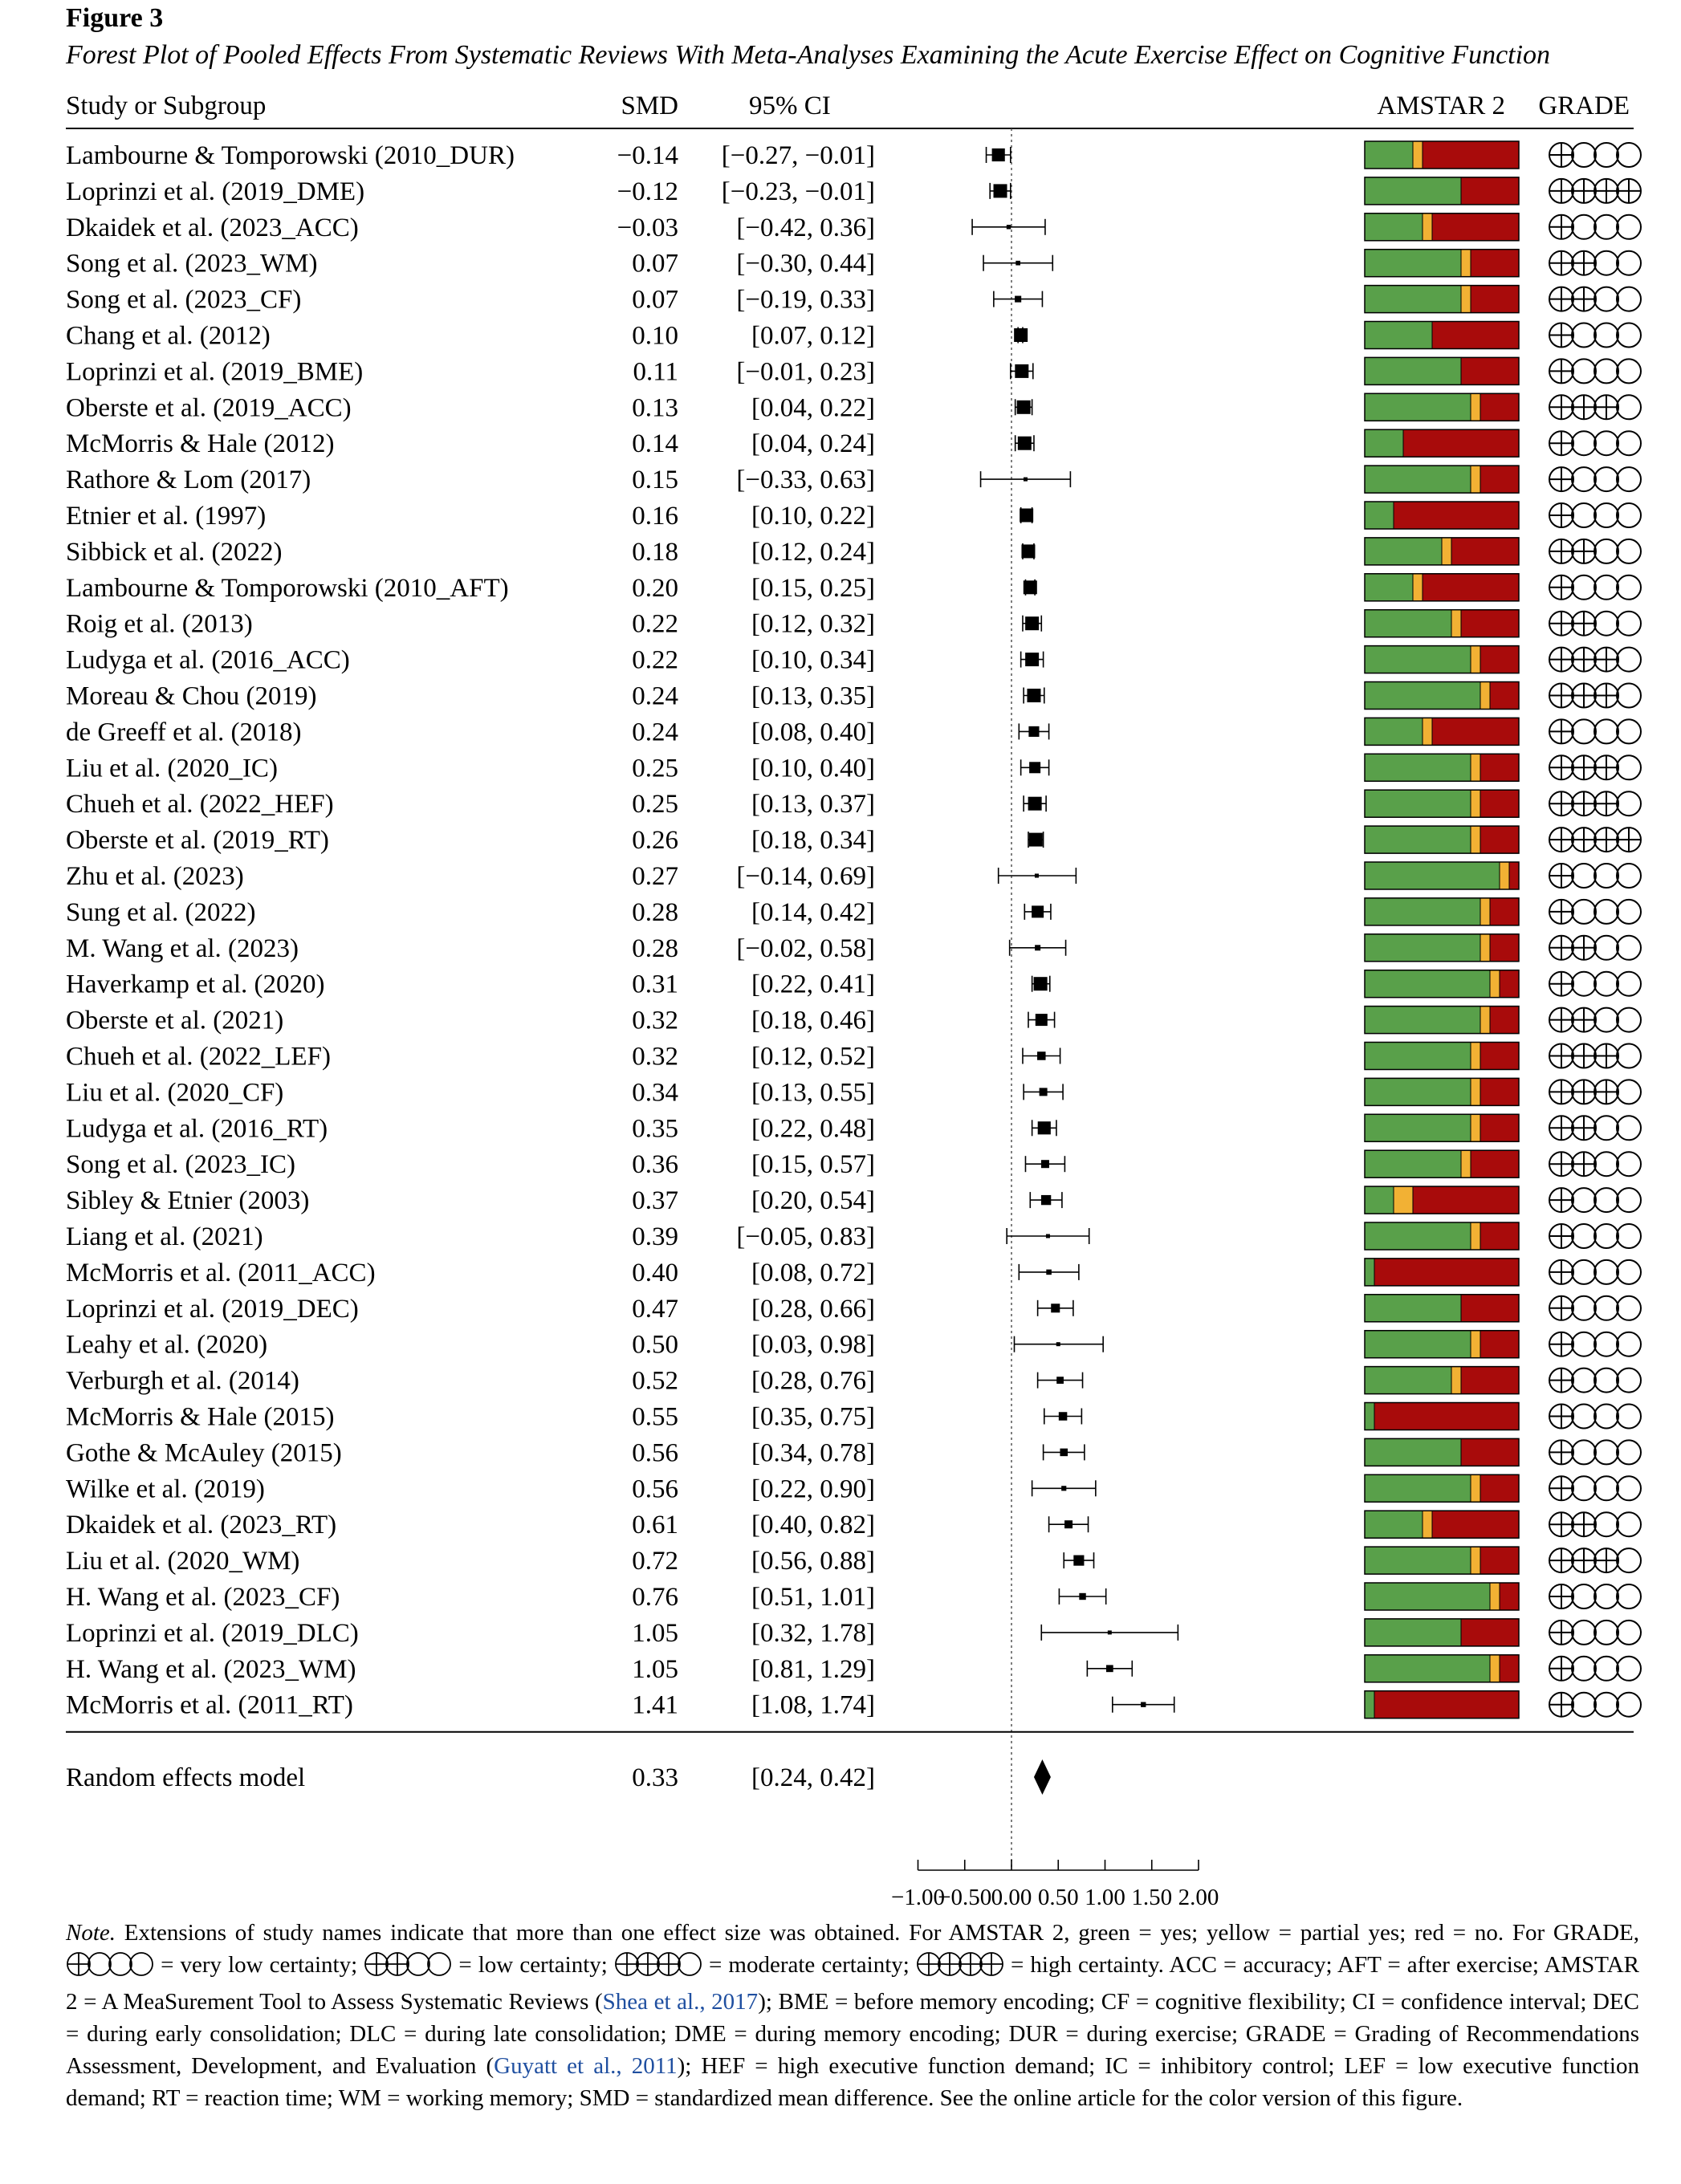 This screenshot has width=1681, height=2184. Describe the element at coordinates (655, 480) in the screenshot. I see `study-smd: 0.15` at that location.